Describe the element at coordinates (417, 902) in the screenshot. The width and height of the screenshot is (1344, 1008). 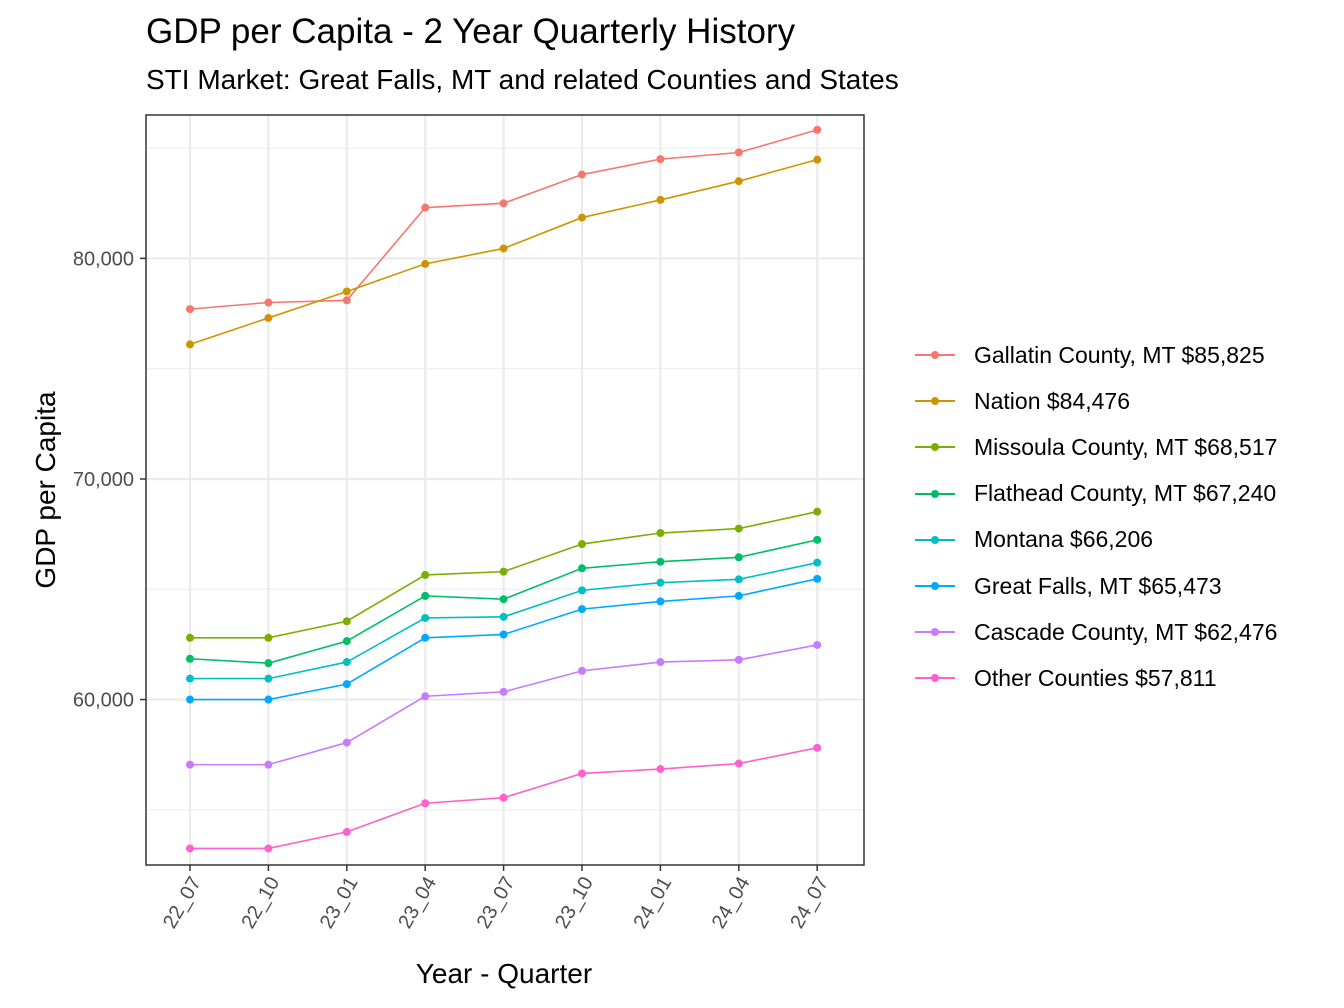
I see `x-tick-label: 23_04` at that location.